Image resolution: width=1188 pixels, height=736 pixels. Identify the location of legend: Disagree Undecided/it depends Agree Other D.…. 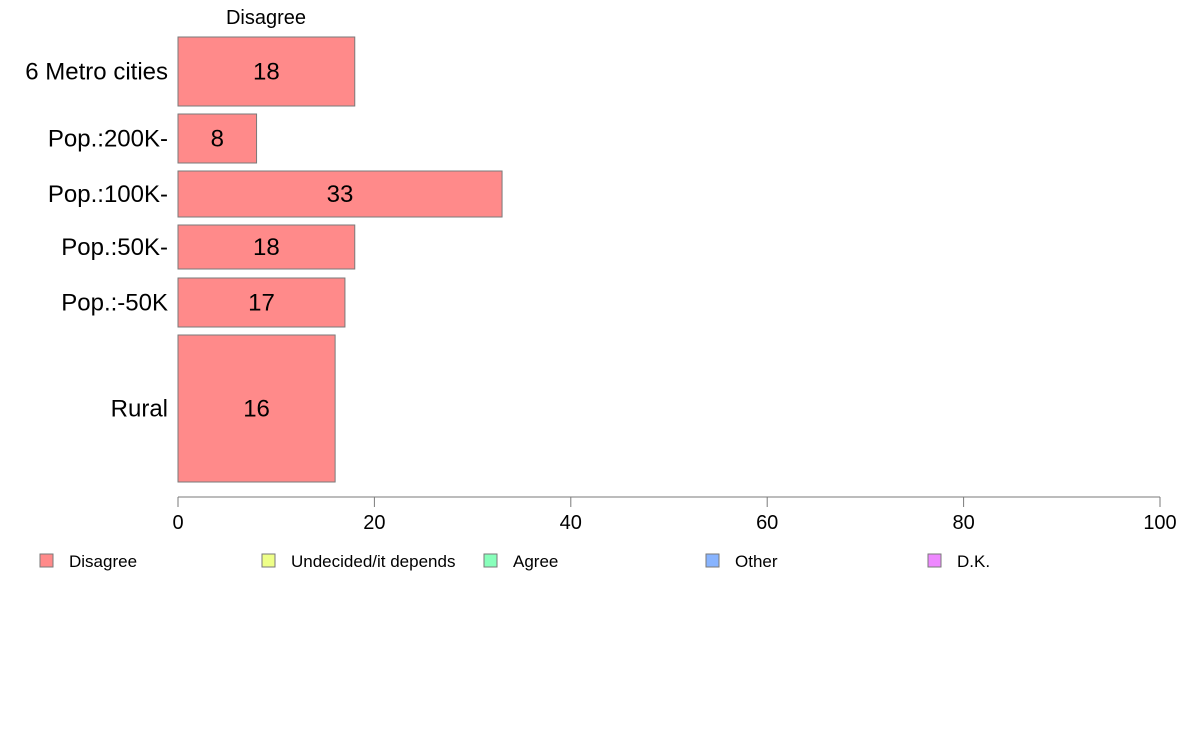
(514, 561).